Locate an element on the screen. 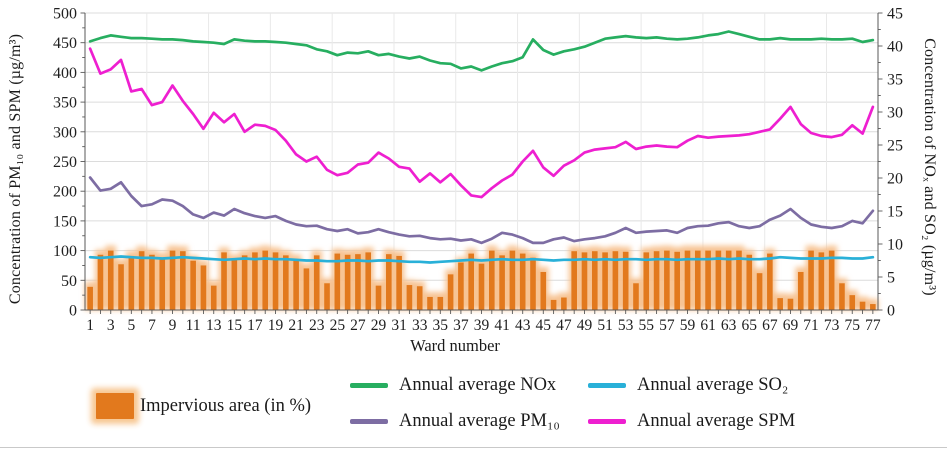 The width and height of the screenshot is (947, 450). y-left-tick-label: 500 is located at coordinates (65, 14).